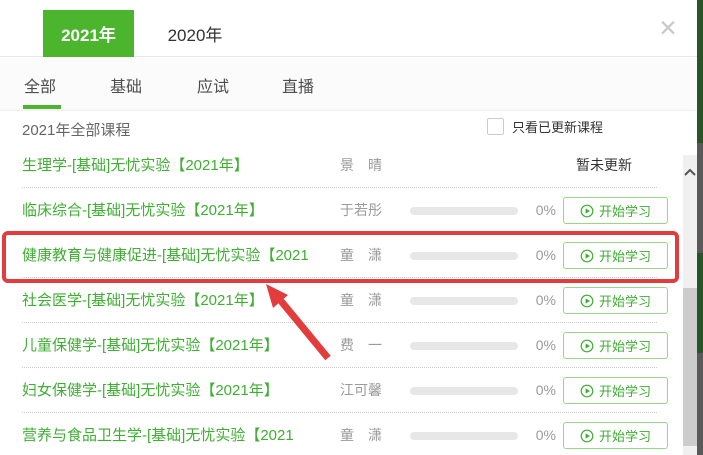 The height and width of the screenshot is (455, 703). I want to click on active-tab-underline, so click(42, 107).